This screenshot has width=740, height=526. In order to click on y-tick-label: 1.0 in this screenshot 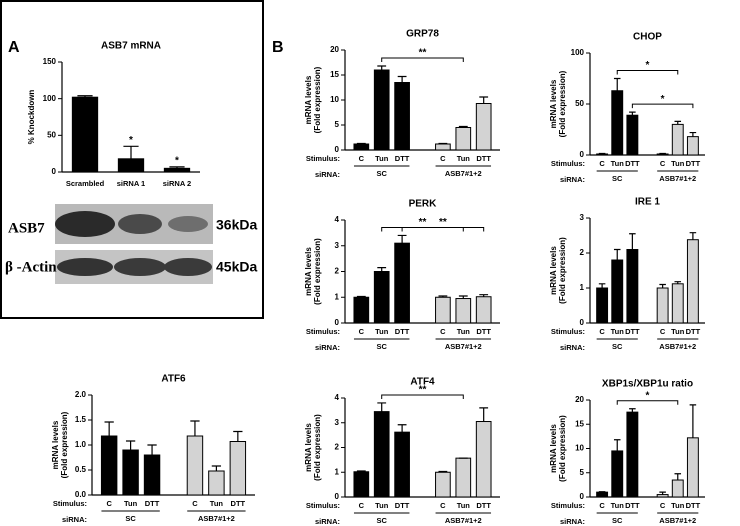, I will do `click(81, 444)`.